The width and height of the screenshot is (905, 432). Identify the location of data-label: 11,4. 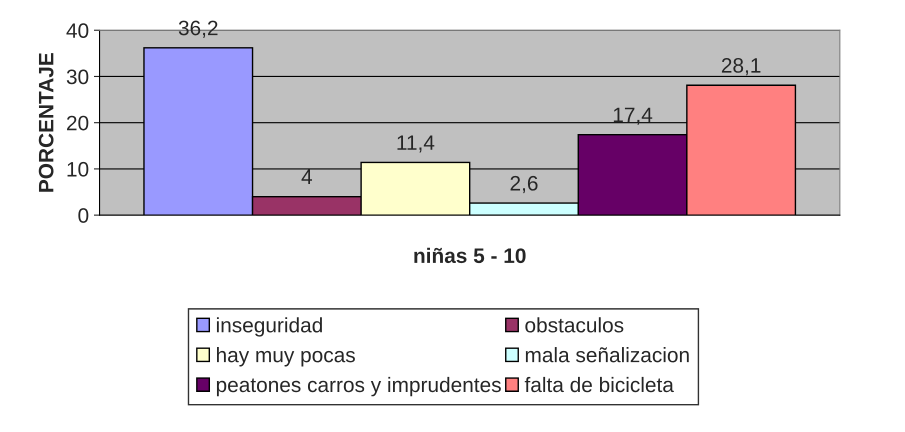
(415, 143).